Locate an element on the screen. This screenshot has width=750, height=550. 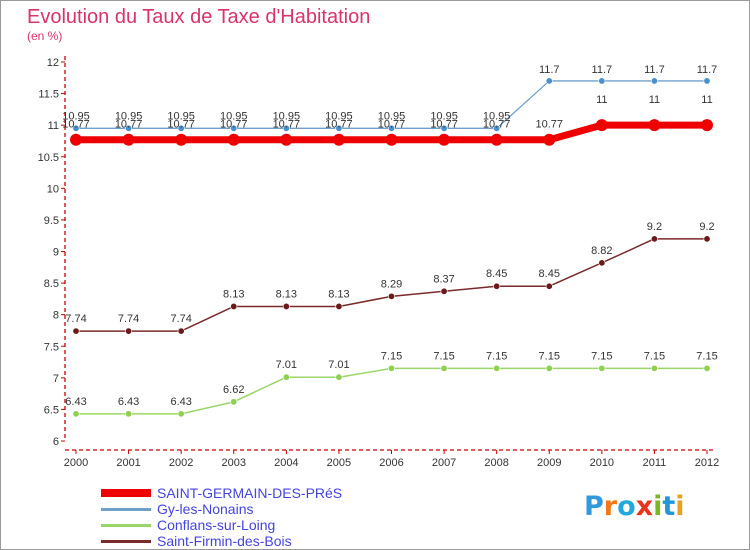
legend-item-saint-firmin: Saint-Firmin-des-Bois is located at coordinates (221, 541).